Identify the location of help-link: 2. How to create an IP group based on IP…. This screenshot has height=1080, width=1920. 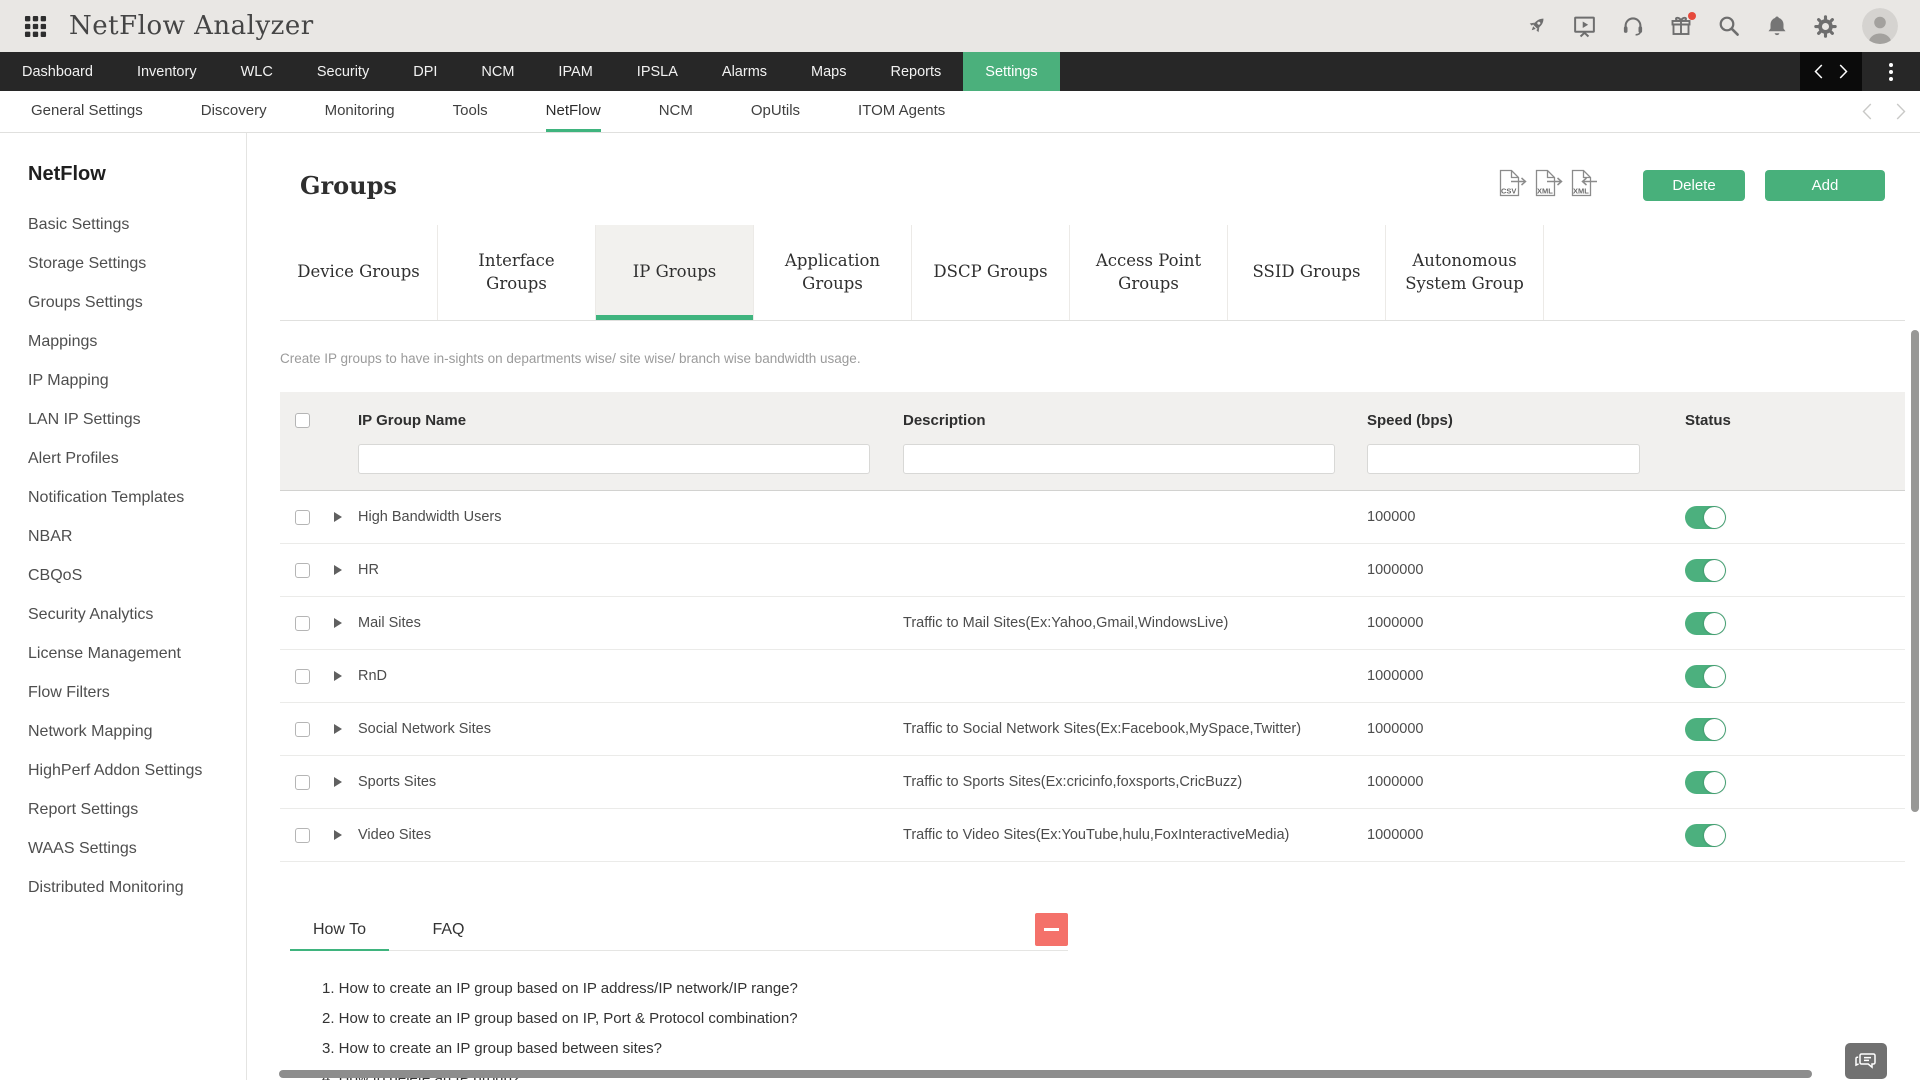
(695, 1019).